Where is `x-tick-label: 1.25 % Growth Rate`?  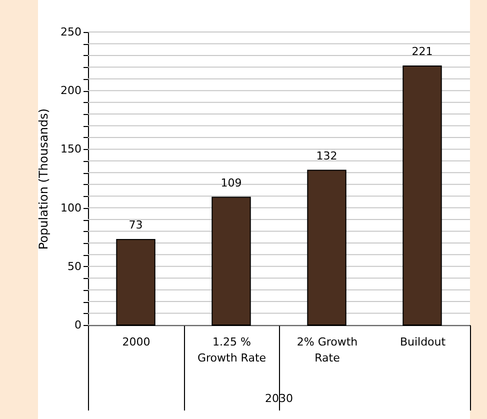
x-tick-label: 1.25 % Growth Rate is located at coordinates (231, 350).